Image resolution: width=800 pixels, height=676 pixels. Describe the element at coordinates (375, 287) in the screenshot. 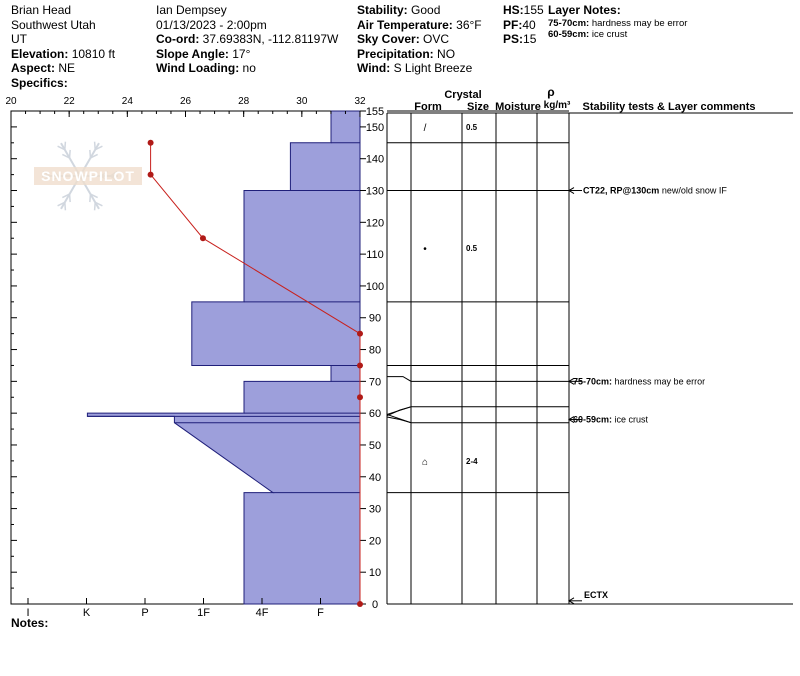

I see `height-tick-label: 100` at that location.